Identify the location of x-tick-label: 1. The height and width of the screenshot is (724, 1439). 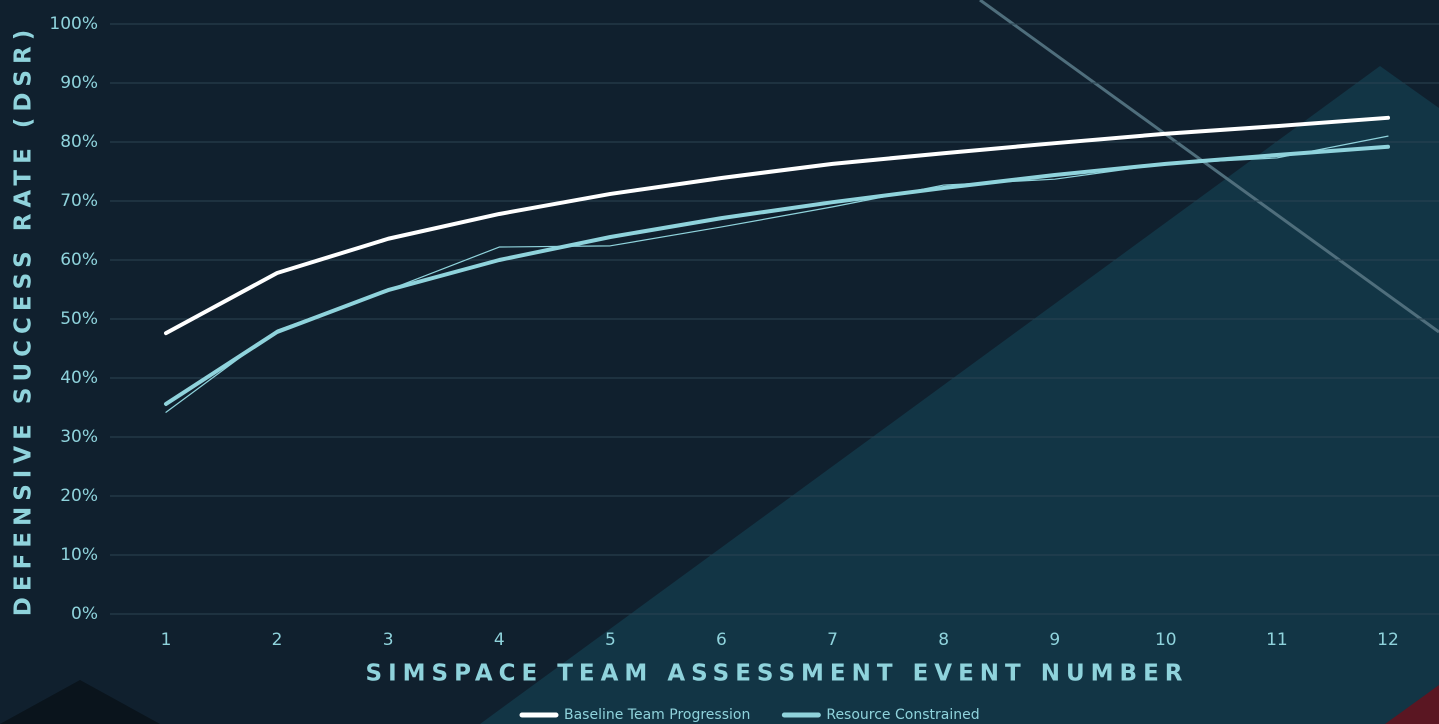
(166, 640).